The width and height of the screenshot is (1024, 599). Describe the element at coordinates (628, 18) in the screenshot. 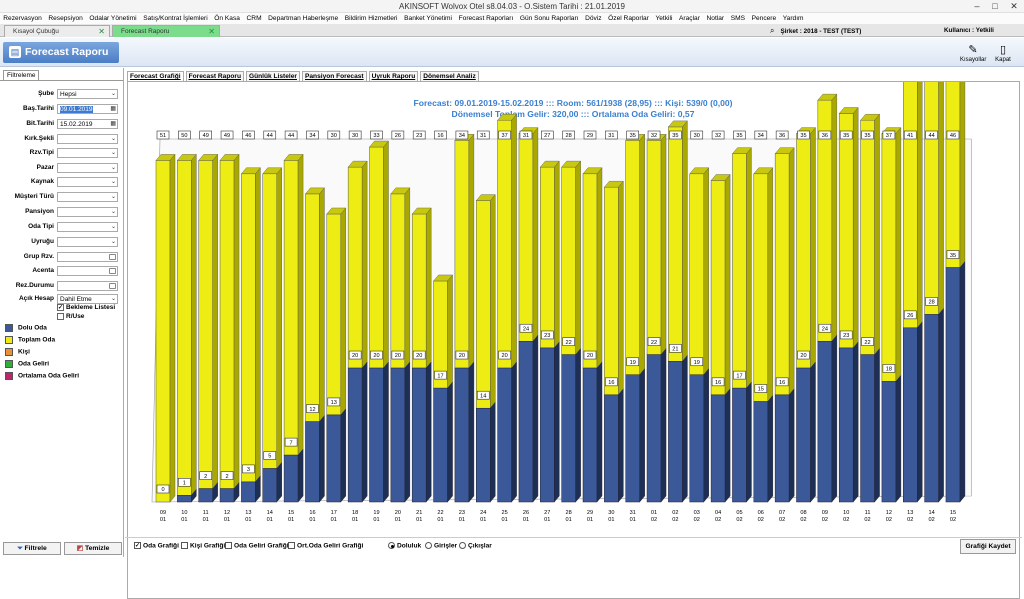

I see `menu-item: Özel Raporlar` at that location.